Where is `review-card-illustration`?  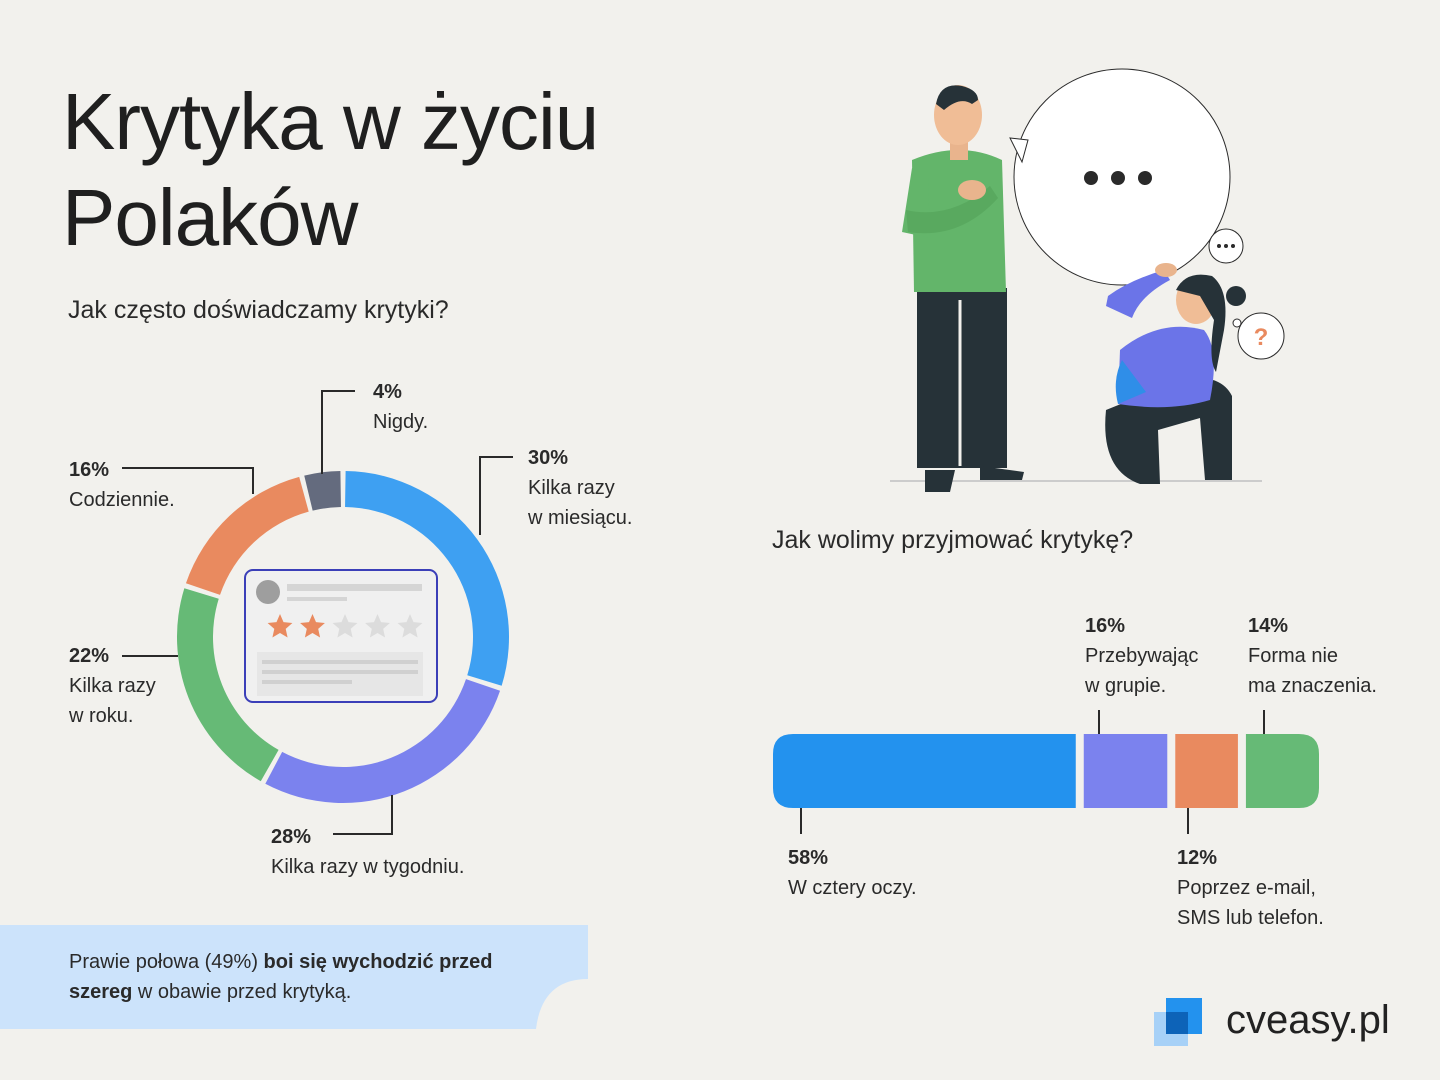
review-card-illustration is located at coordinates (341, 636).